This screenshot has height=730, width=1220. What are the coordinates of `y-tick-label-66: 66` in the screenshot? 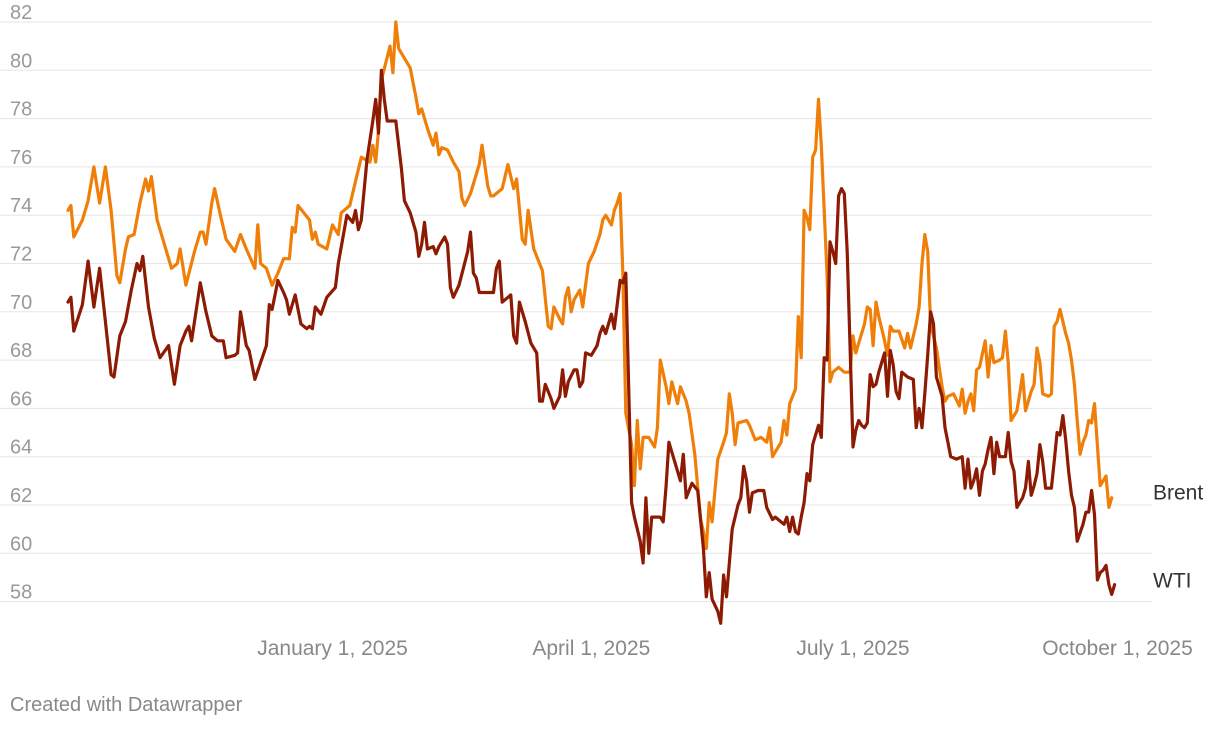 It's located at (21, 399).